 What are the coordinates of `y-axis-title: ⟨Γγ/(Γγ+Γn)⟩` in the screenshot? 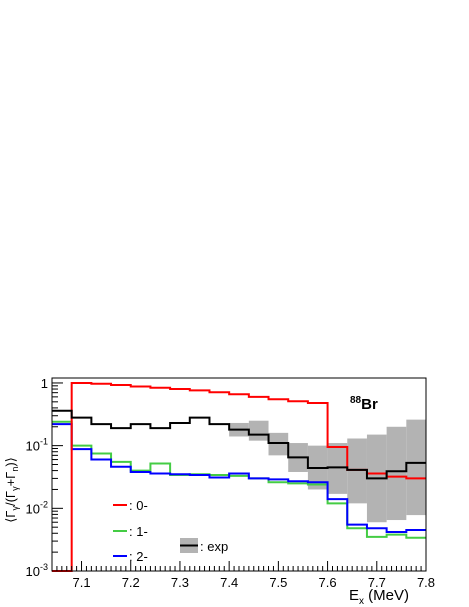 It's located at (11, 490).